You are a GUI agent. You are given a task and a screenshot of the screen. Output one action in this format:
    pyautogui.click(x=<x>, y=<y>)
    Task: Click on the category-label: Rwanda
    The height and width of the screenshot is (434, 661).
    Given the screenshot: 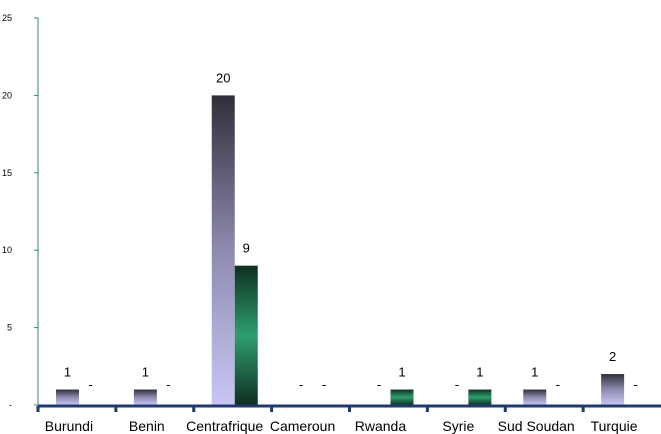 What is the action you would take?
    pyautogui.click(x=381, y=426)
    